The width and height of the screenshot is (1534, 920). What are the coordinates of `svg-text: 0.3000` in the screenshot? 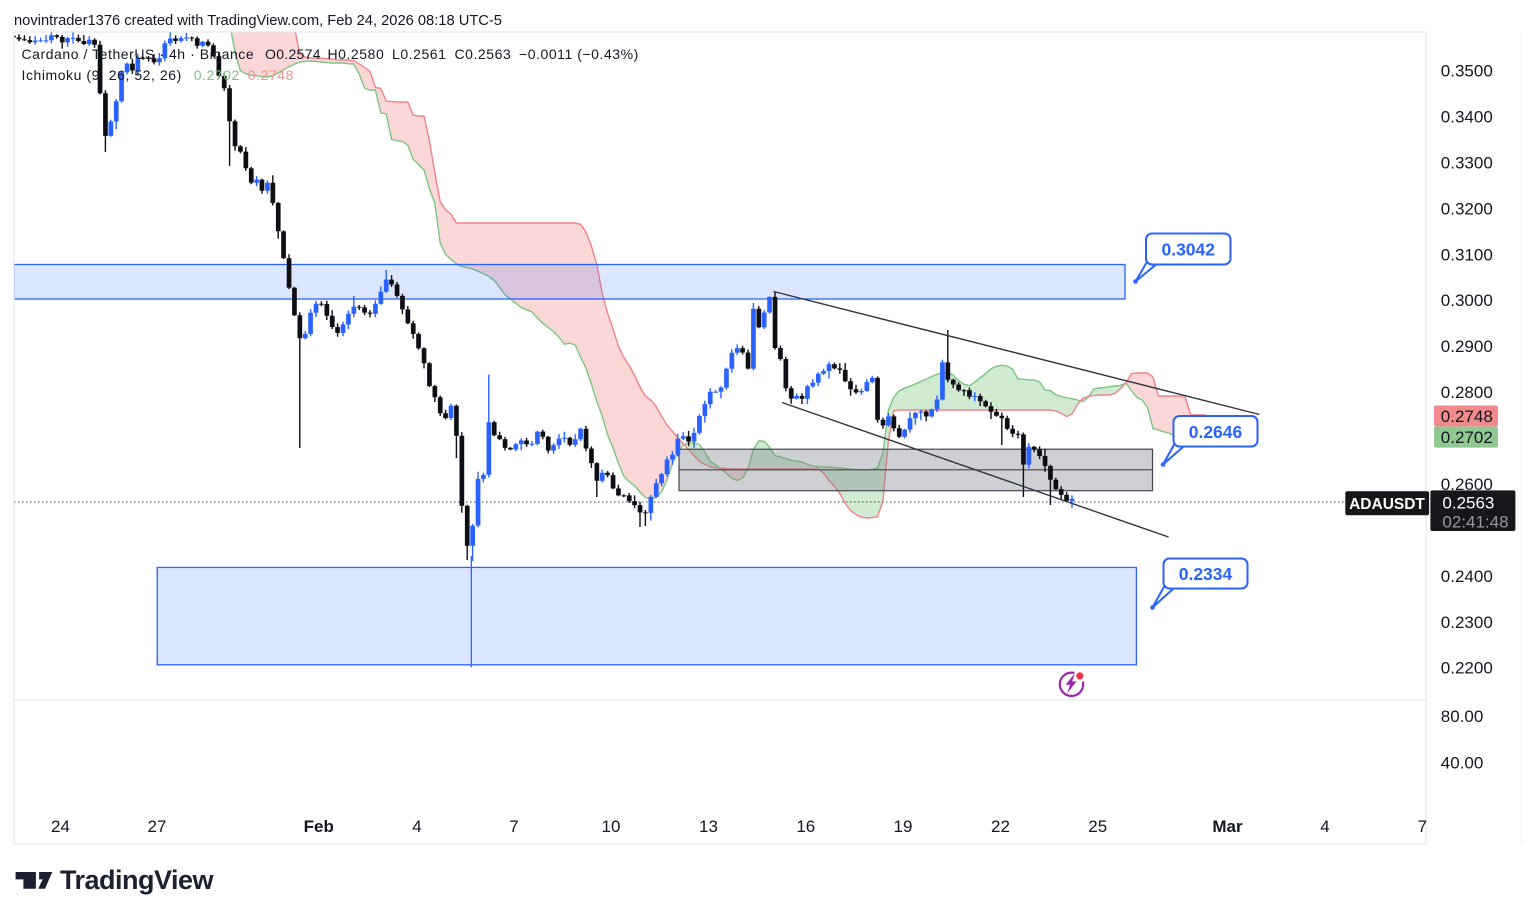 It's located at (1467, 300).